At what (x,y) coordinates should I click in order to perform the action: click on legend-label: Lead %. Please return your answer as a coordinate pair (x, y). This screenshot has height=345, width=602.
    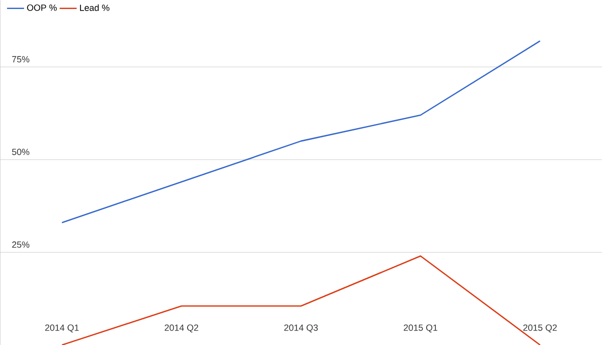
    Looking at the image, I should click on (95, 7).